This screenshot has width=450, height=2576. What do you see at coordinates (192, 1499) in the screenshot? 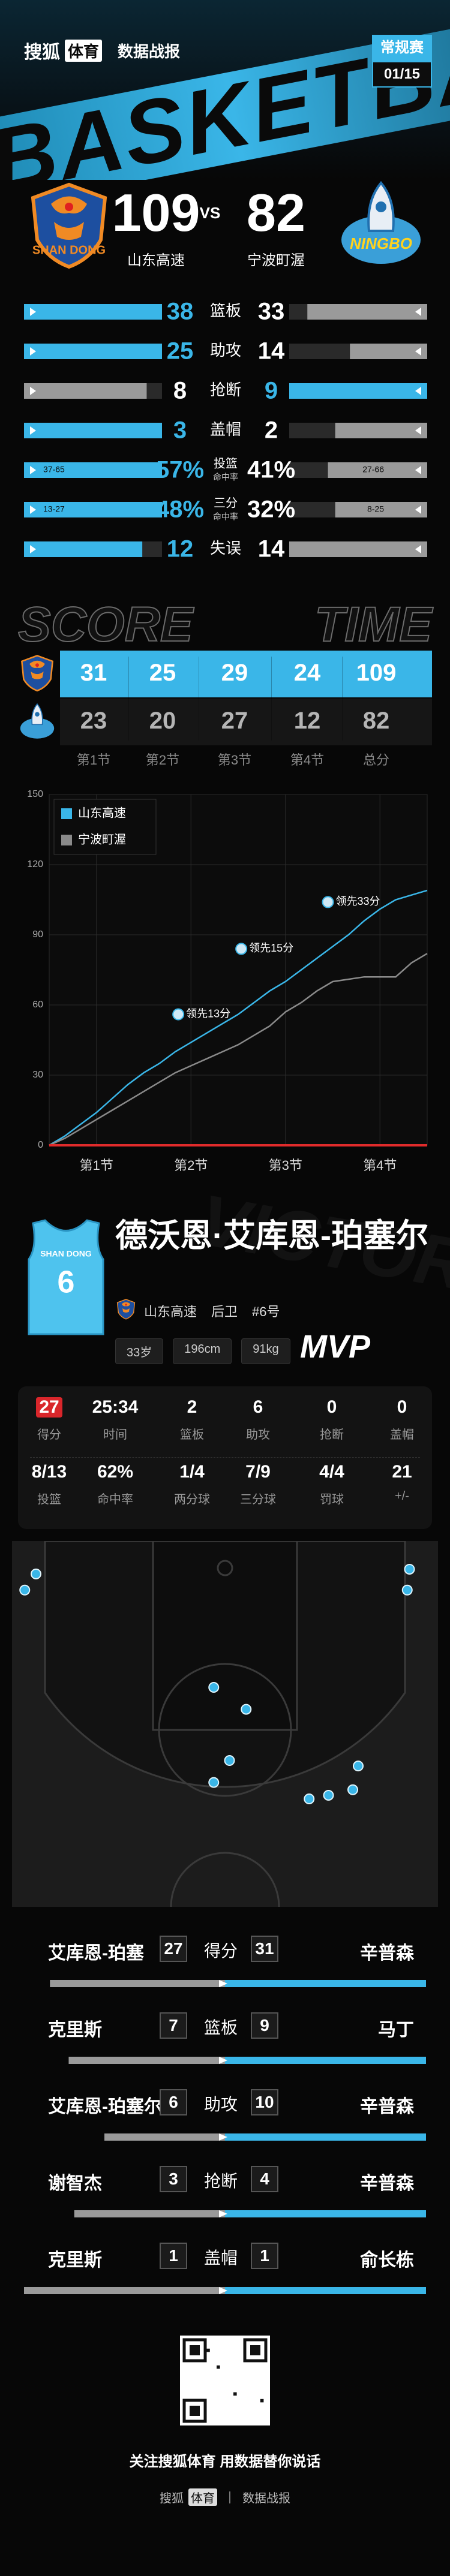
I see `player-stat-label: 两分球` at bounding box center [192, 1499].